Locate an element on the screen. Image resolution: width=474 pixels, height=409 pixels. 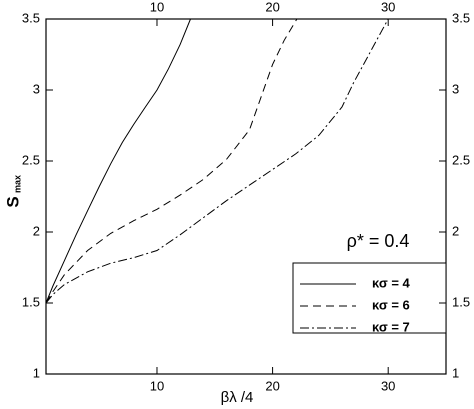
x-tick-label: 10 is located at coordinates (157, 385).